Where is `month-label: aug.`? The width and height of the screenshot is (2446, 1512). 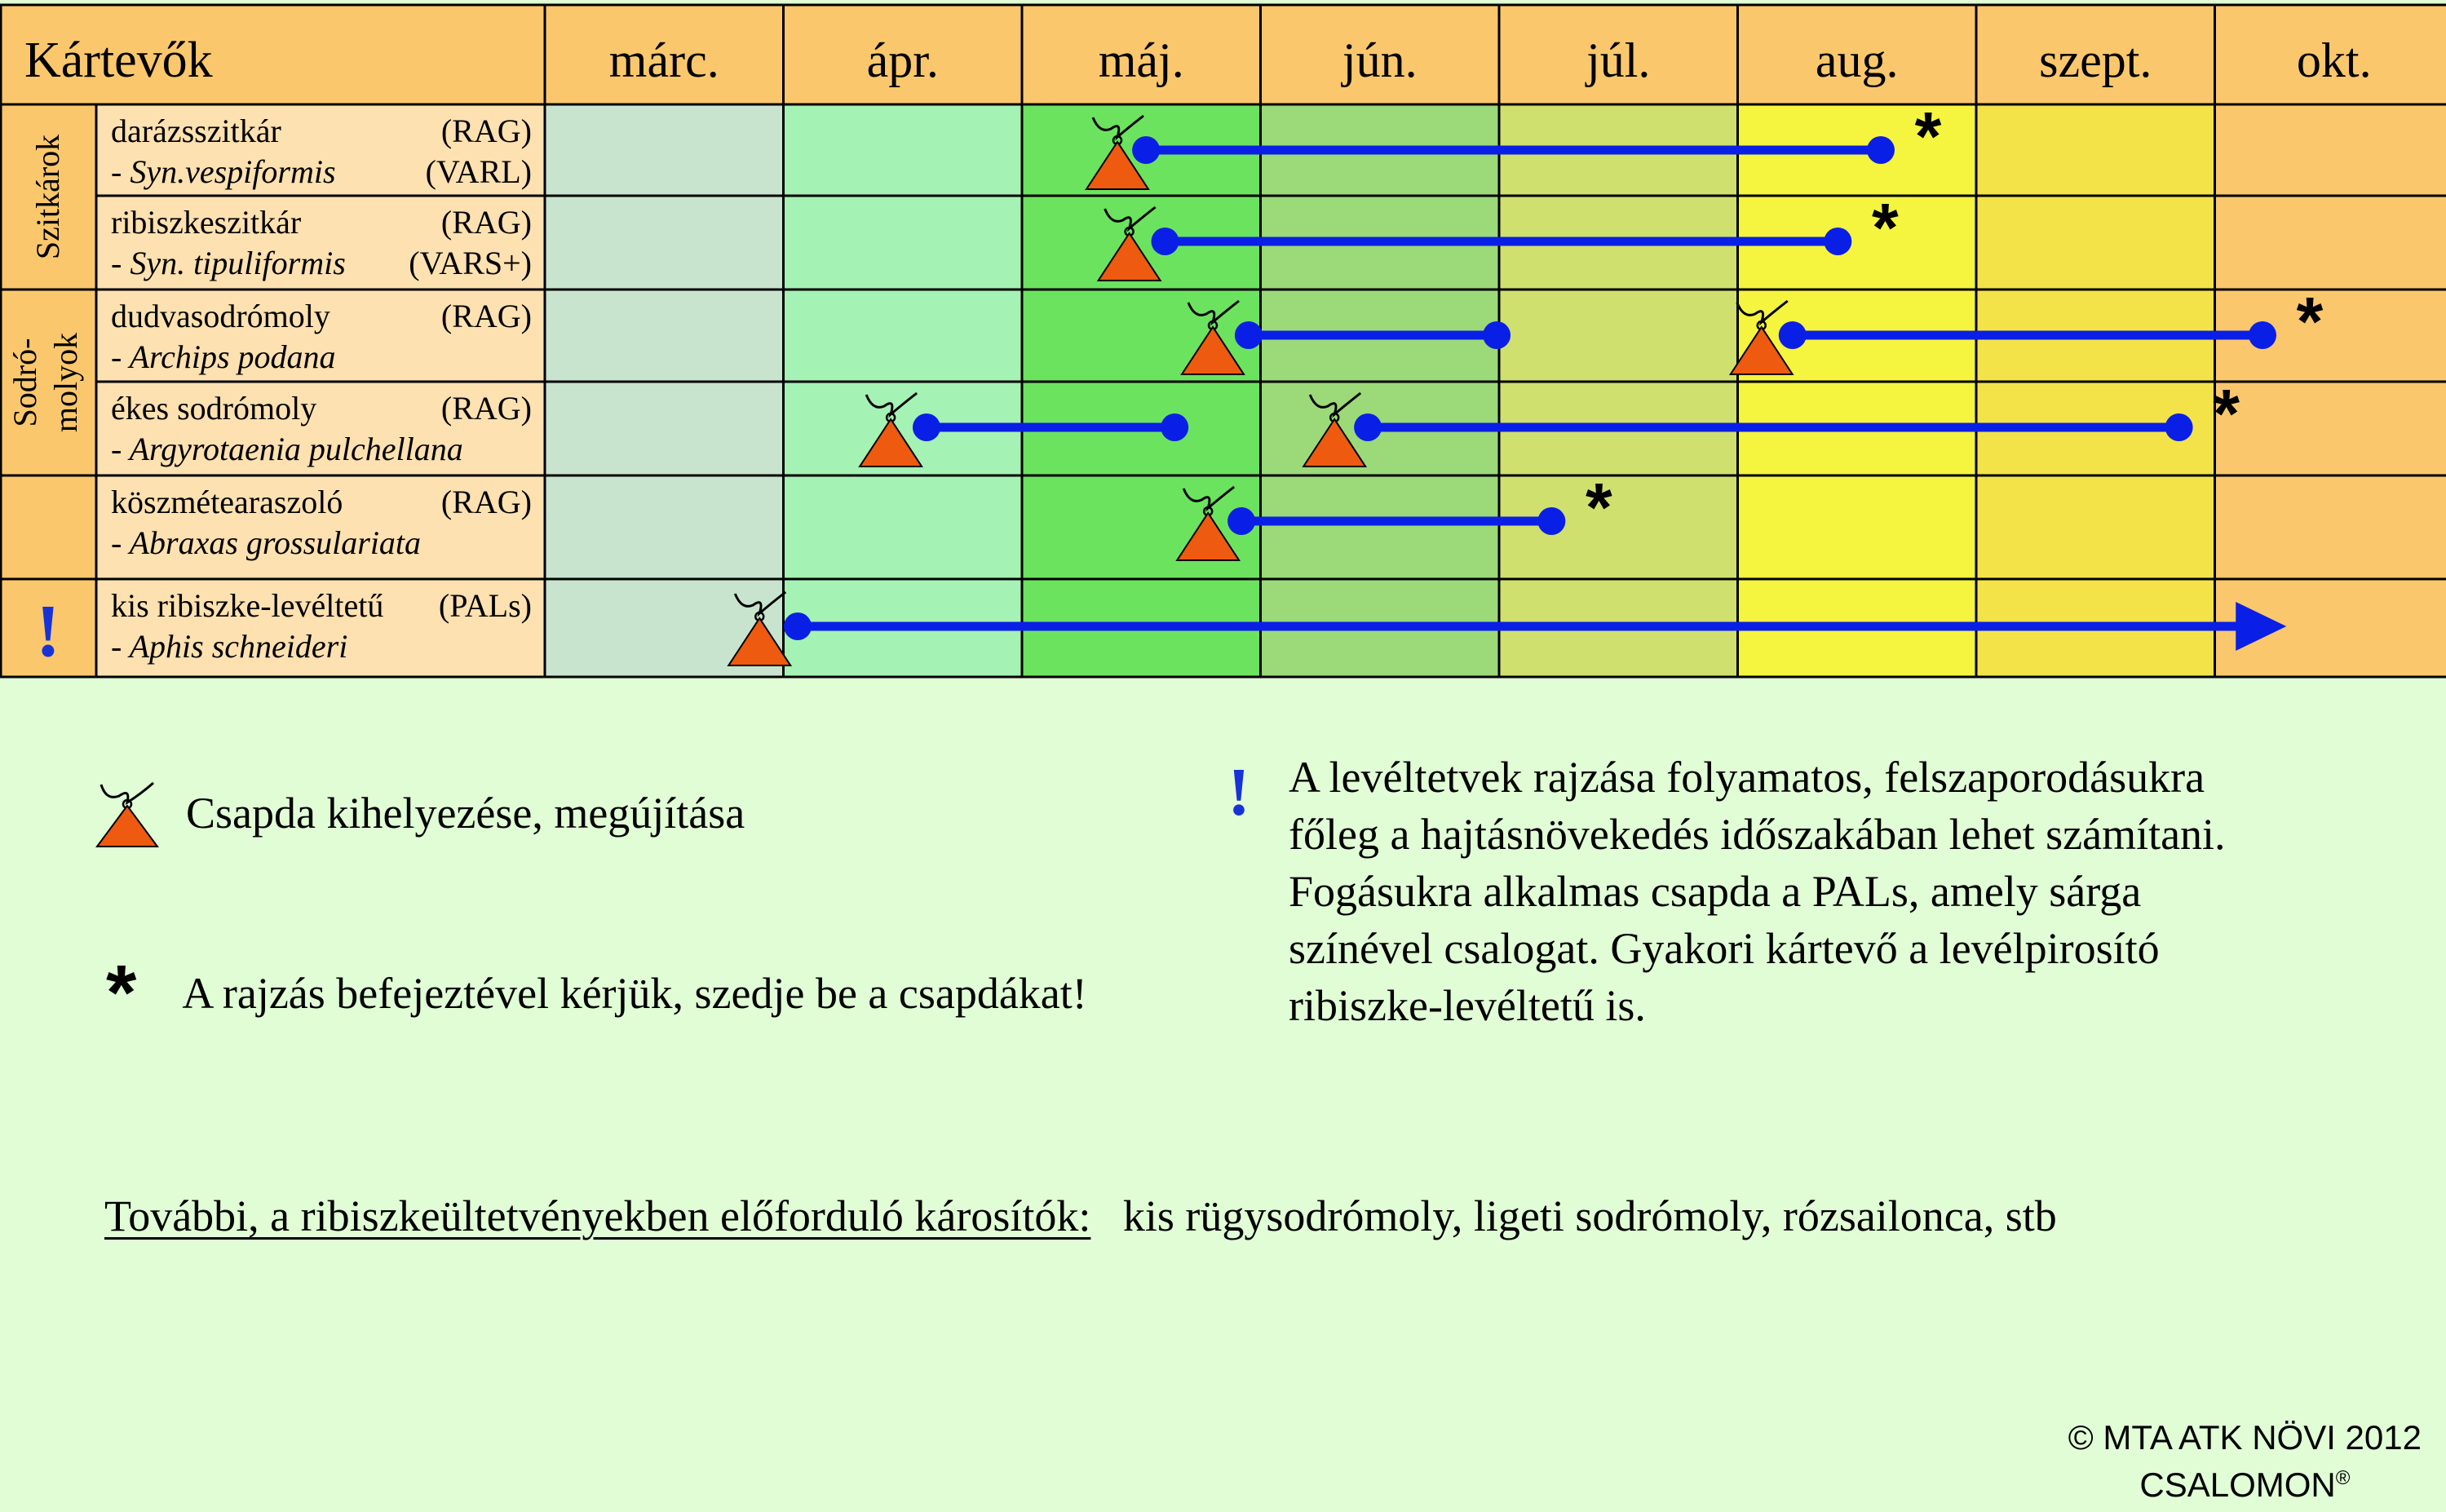 month-label: aug. is located at coordinates (1857, 60).